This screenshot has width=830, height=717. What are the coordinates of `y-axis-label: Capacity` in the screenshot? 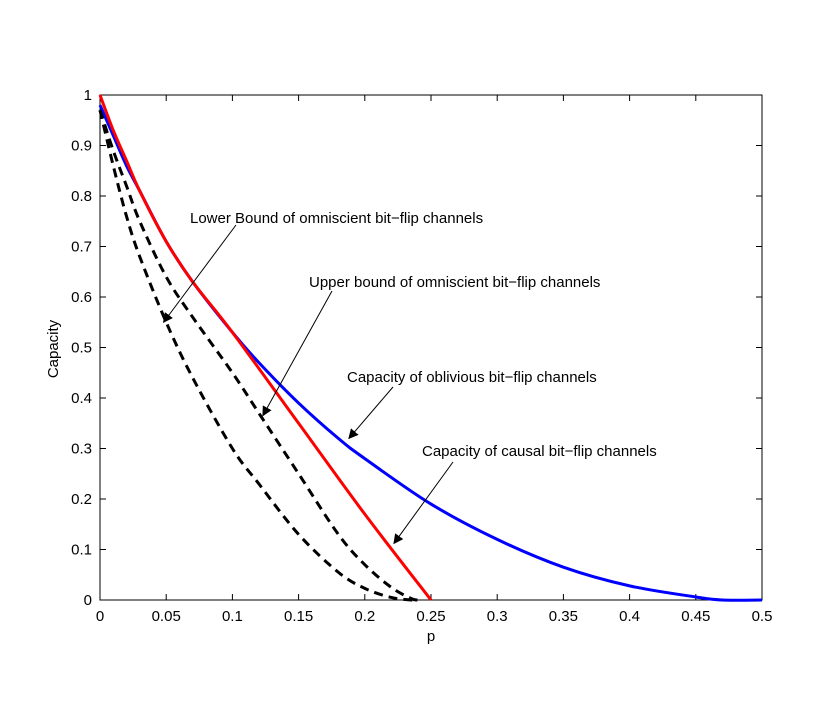 It's located at (53, 348).